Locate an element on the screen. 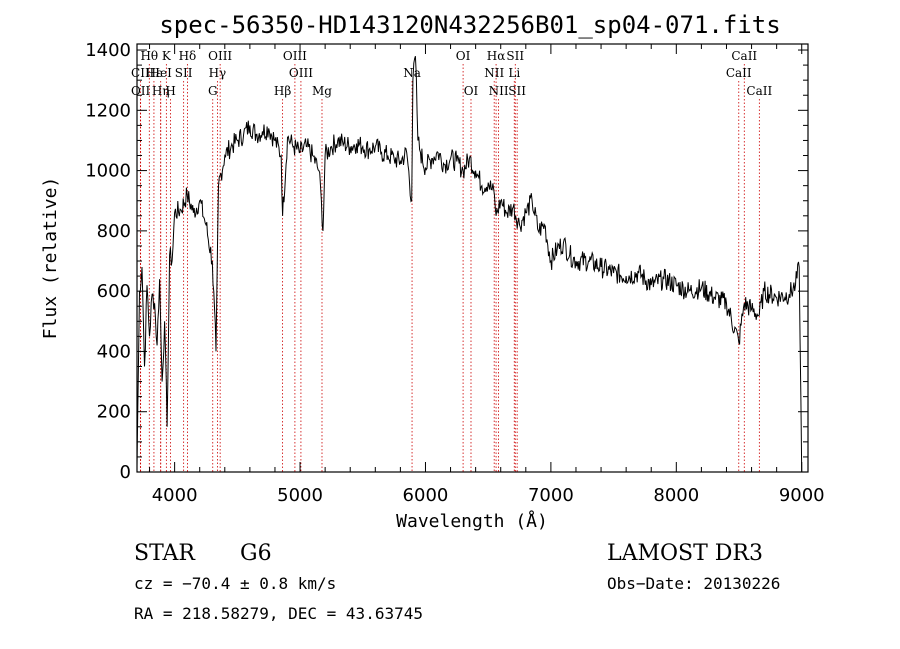 Image resolution: width=900 pixels, height=649 pixels. y-tick-label: 200 is located at coordinates (114, 412).